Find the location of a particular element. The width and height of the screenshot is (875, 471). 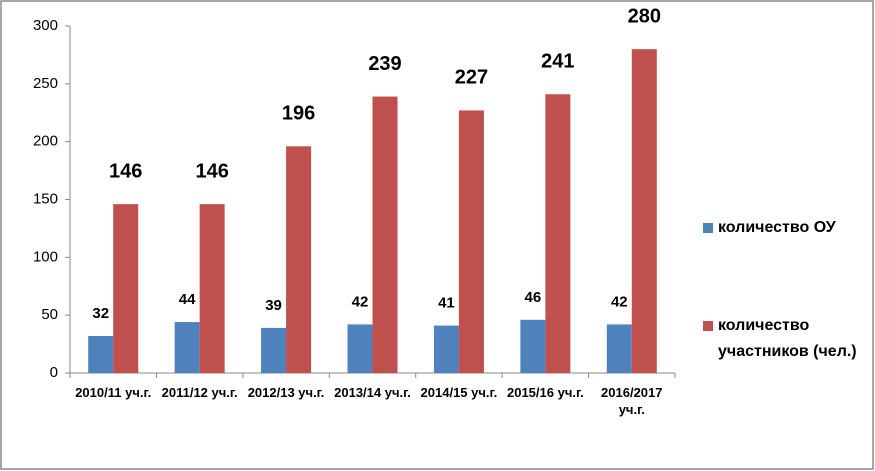

value-label: 41 is located at coordinates (446, 303).